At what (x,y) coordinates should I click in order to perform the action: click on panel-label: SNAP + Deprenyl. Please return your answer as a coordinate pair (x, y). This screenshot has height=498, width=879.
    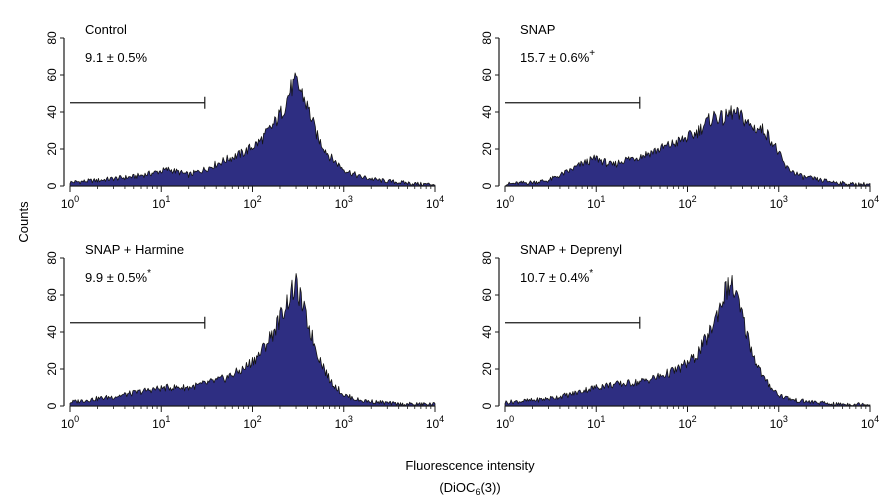
    Looking at the image, I should click on (571, 249).